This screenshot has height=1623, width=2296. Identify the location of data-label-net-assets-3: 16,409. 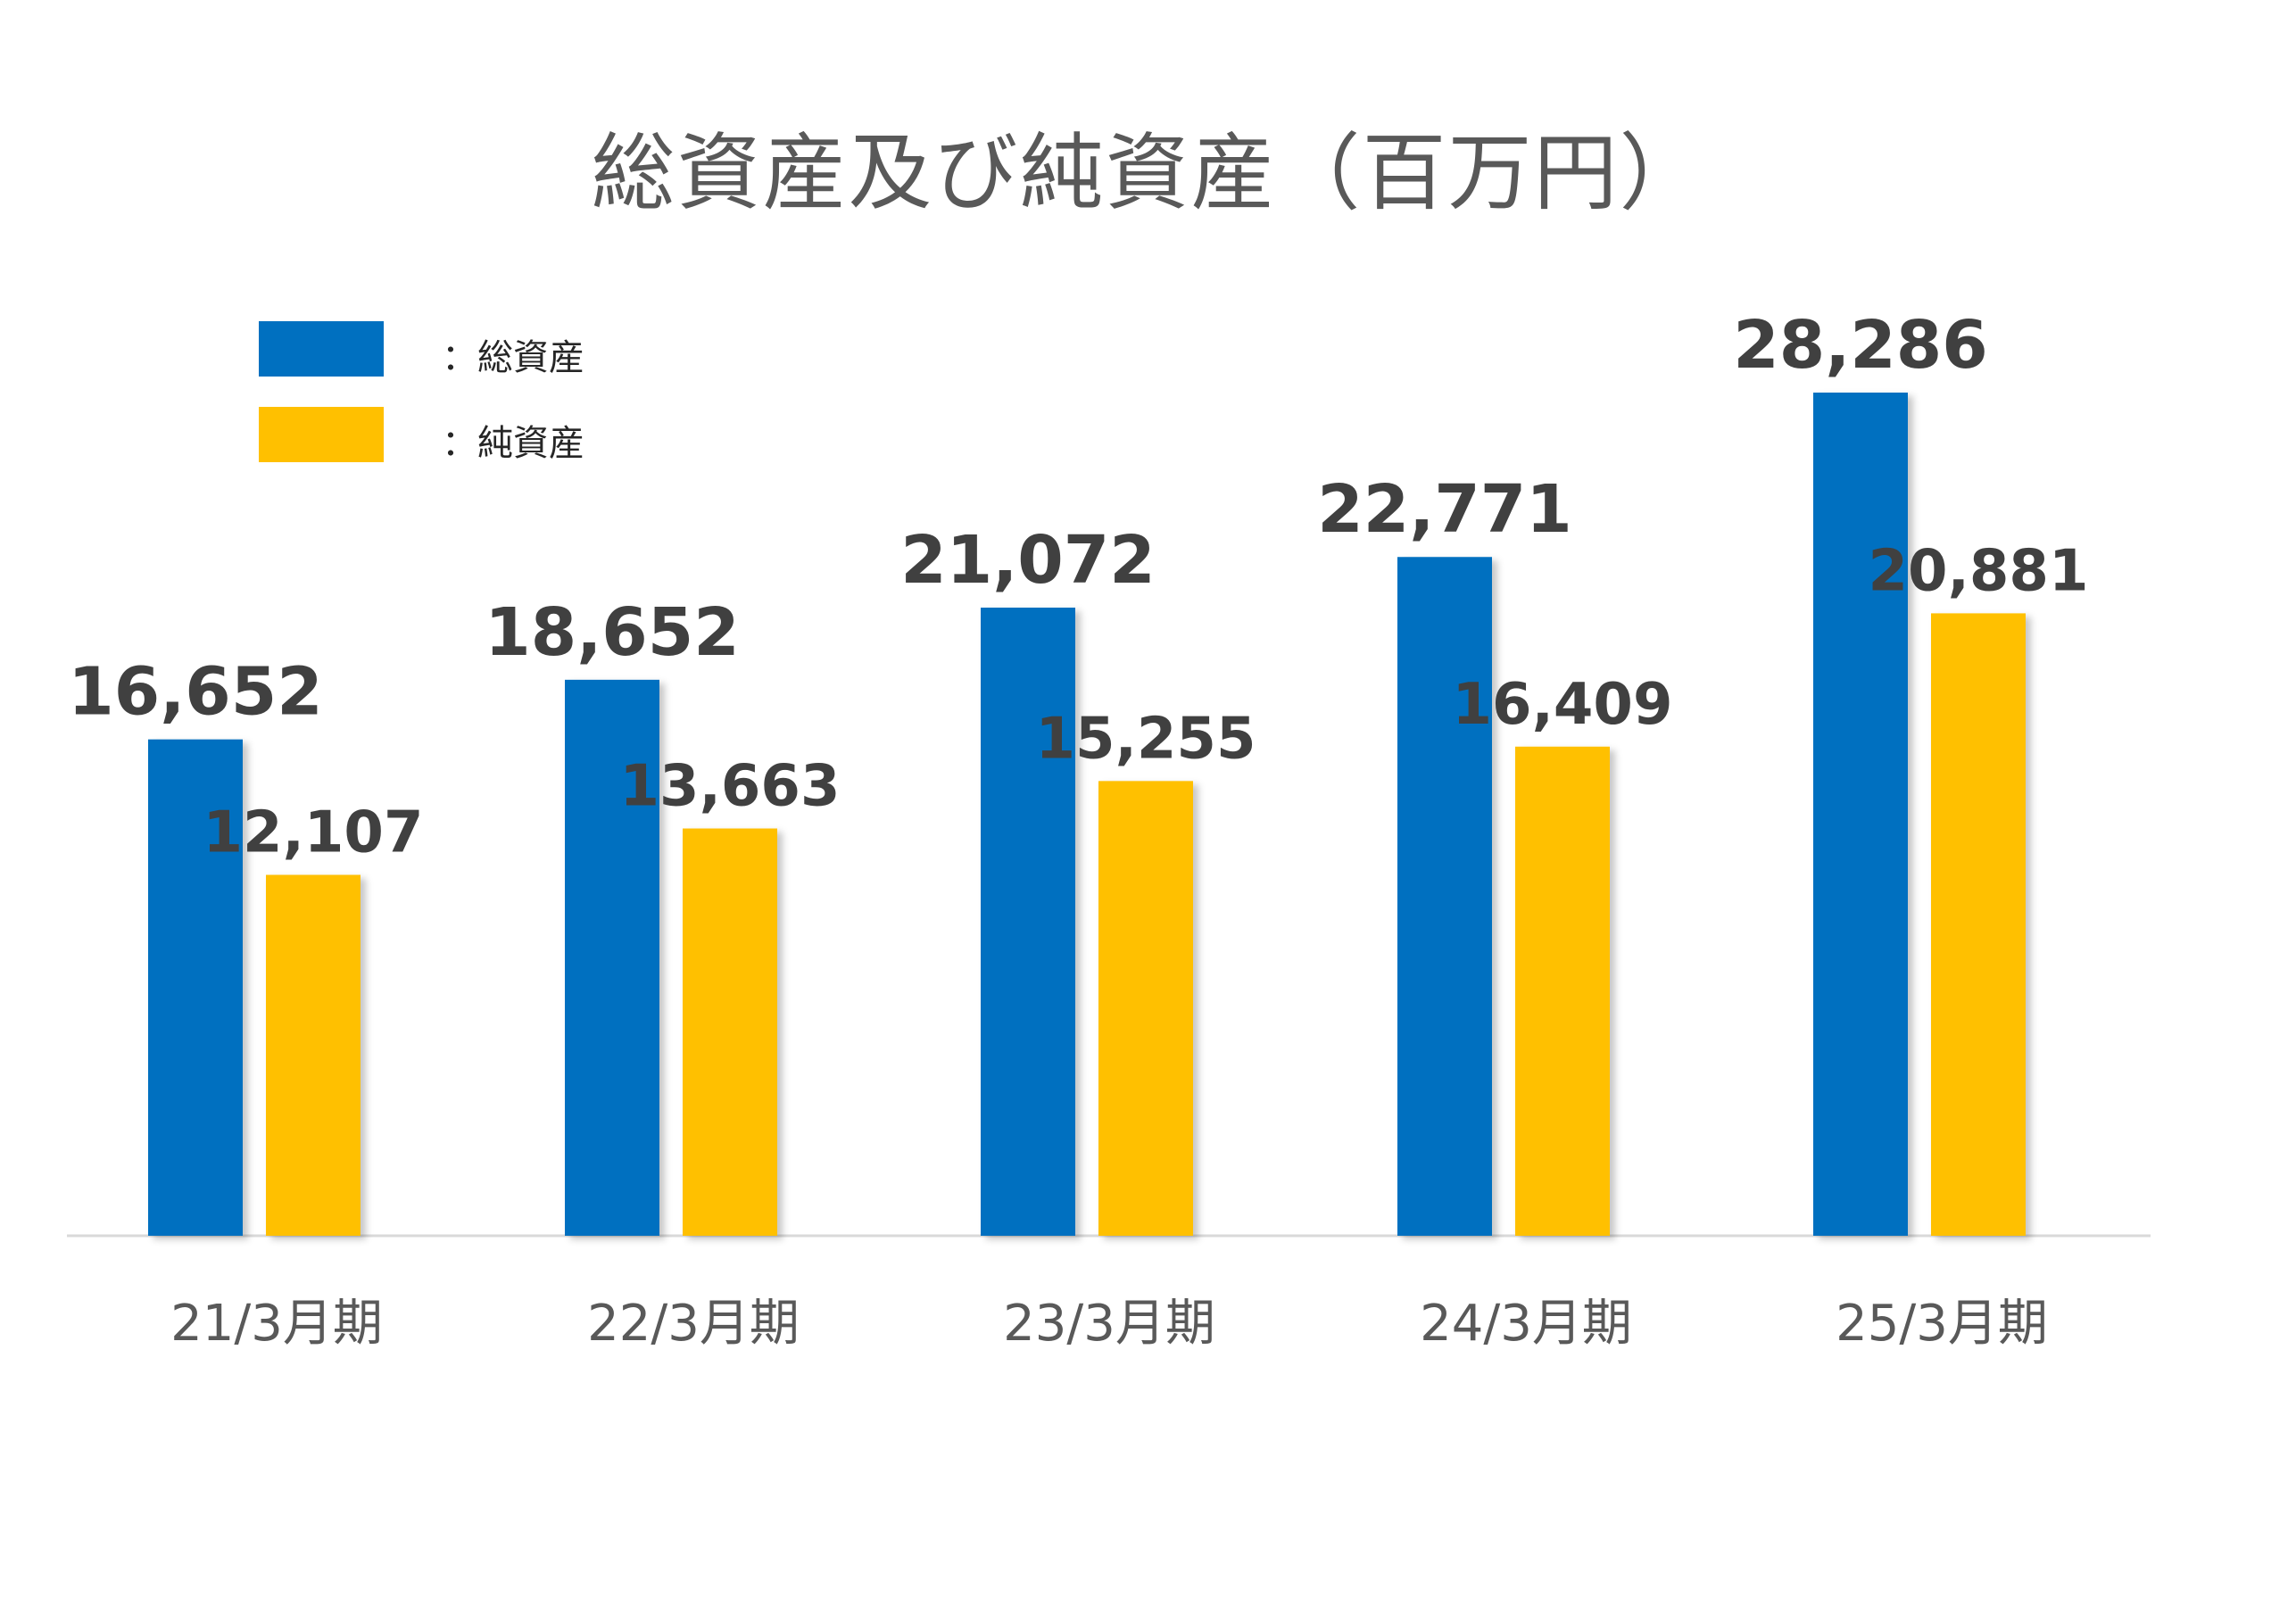
(1563, 705).